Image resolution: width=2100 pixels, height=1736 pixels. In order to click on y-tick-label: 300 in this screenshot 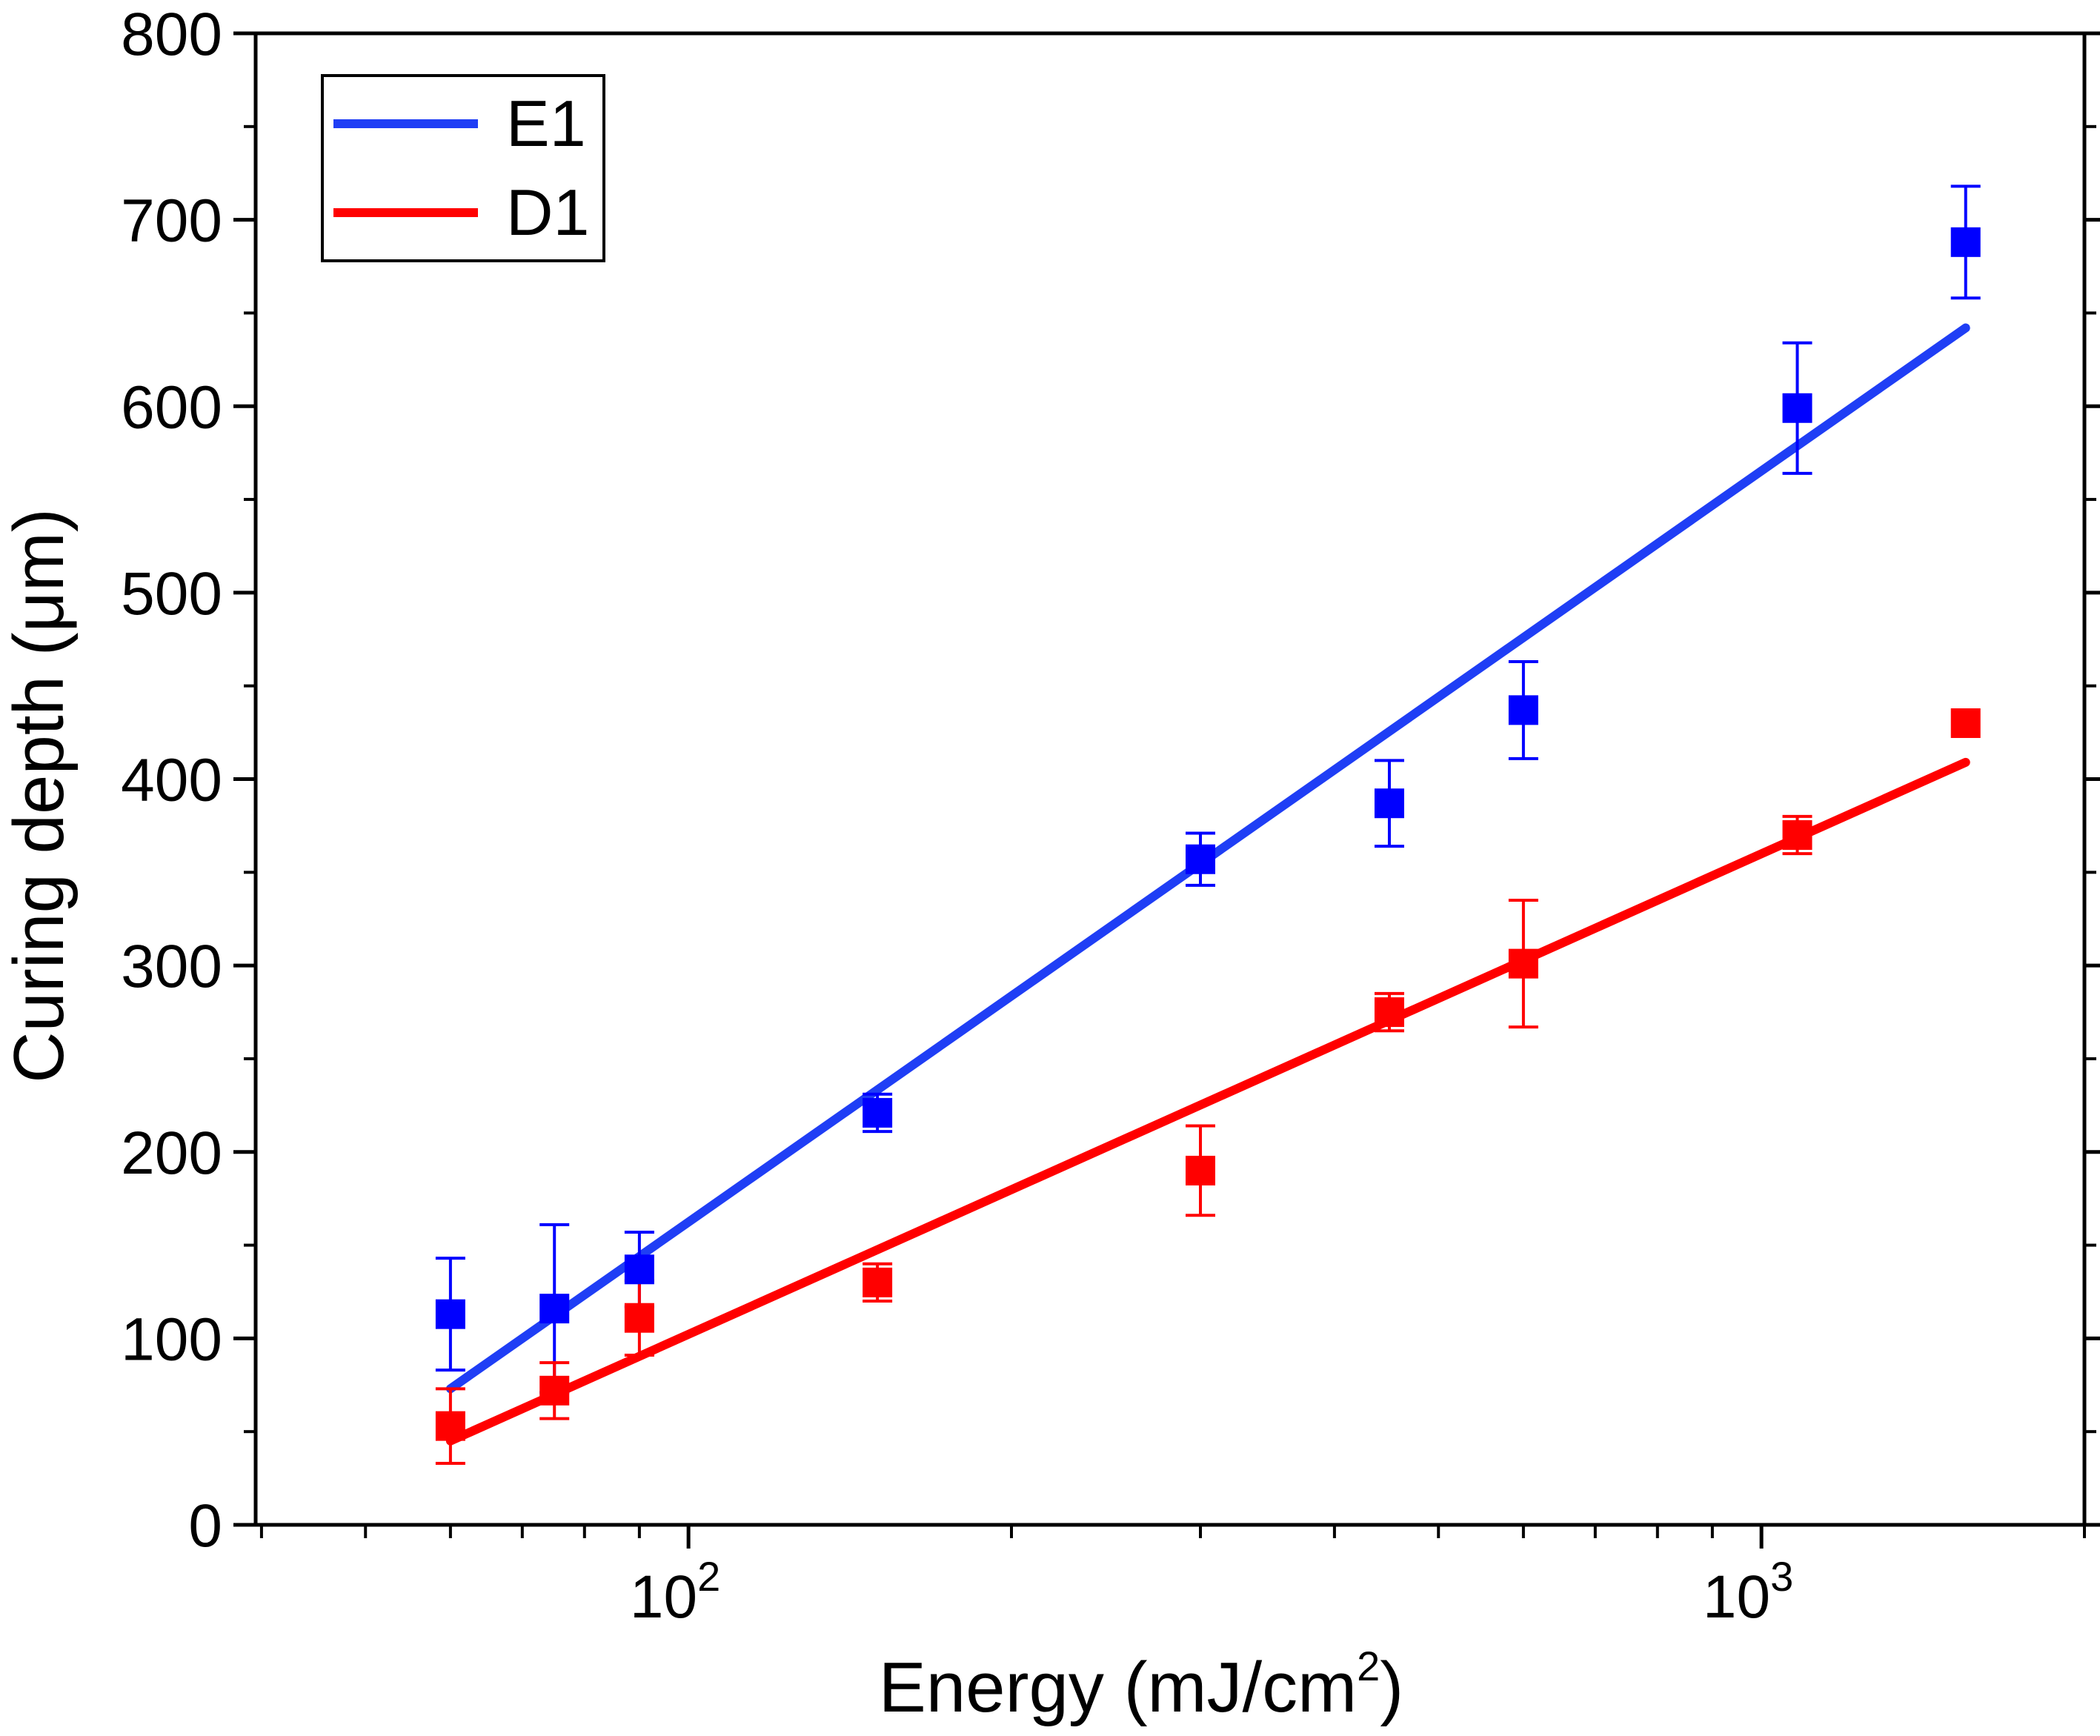, I will do `click(171, 966)`.